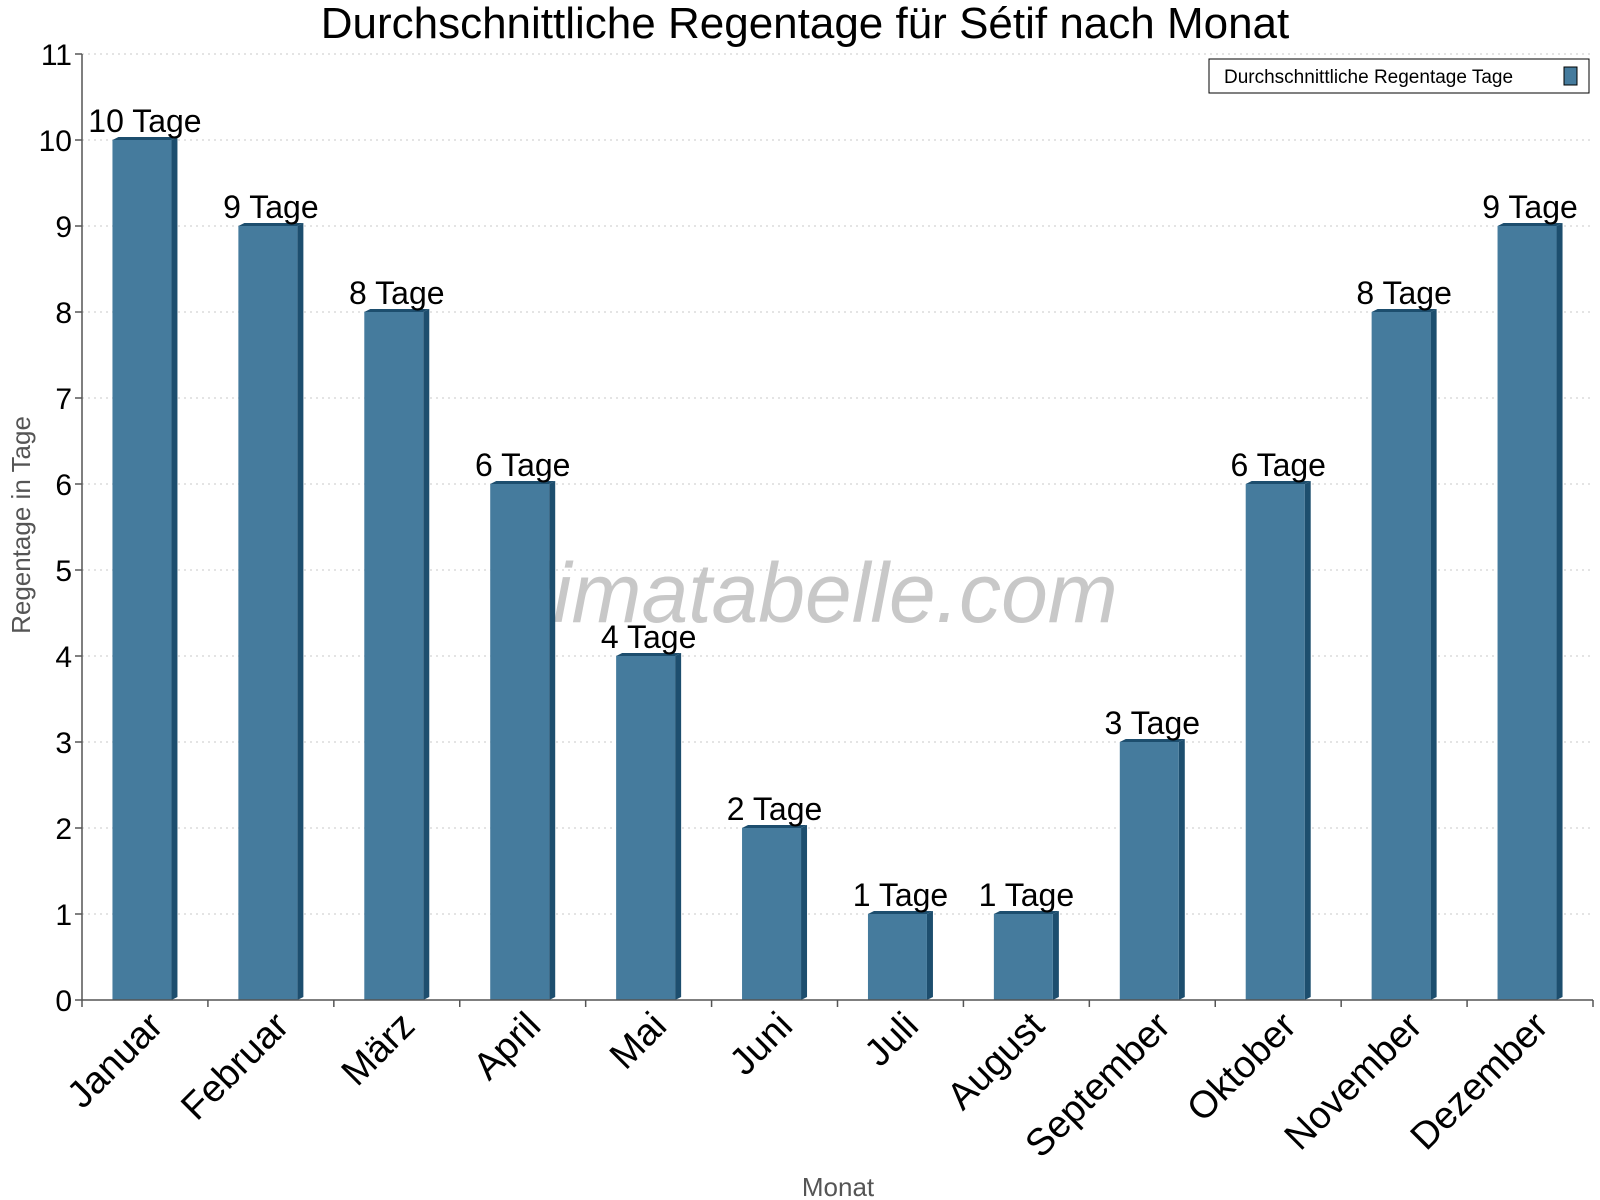 This screenshot has height=1200, width=1600. What do you see at coordinates (21, 525) in the screenshot?
I see `y-axis-title: Regentage in Tage` at bounding box center [21, 525].